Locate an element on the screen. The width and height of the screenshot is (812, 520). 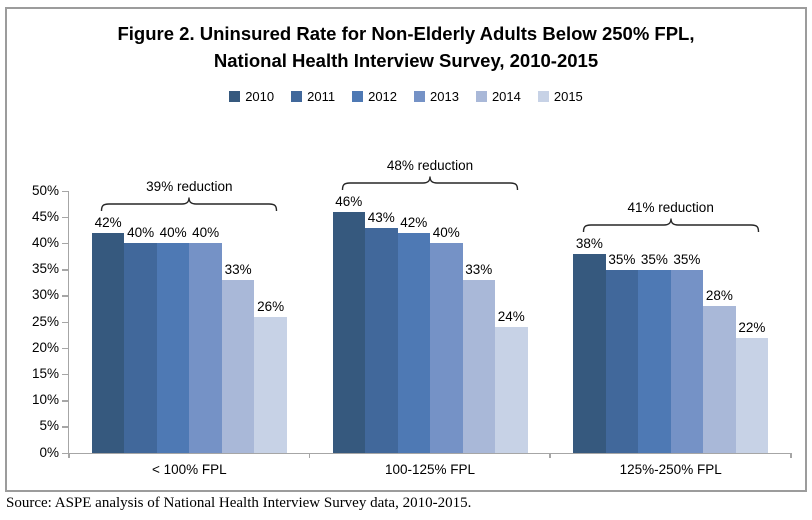
bar-value-label: 24% is located at coordinates (511, 317).